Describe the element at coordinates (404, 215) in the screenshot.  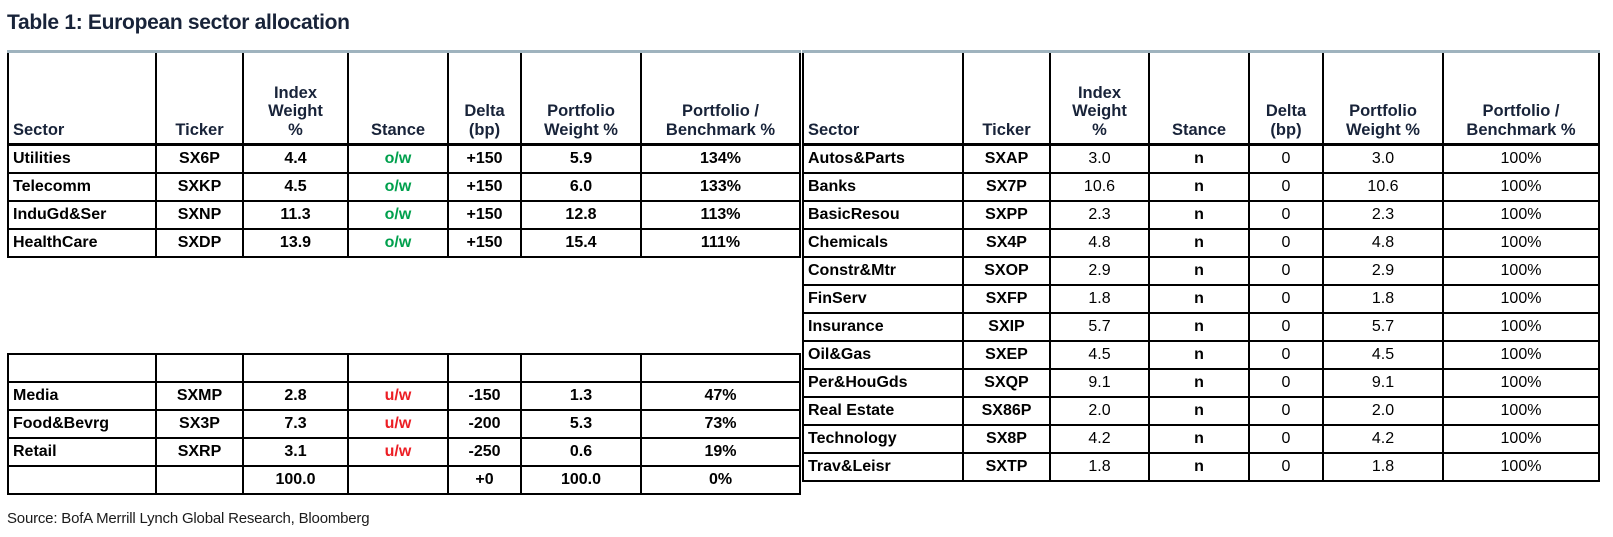
I see `table-row: InduGd&Ser SXNP 11.3 o/w +150 12.8 113%` at that location.